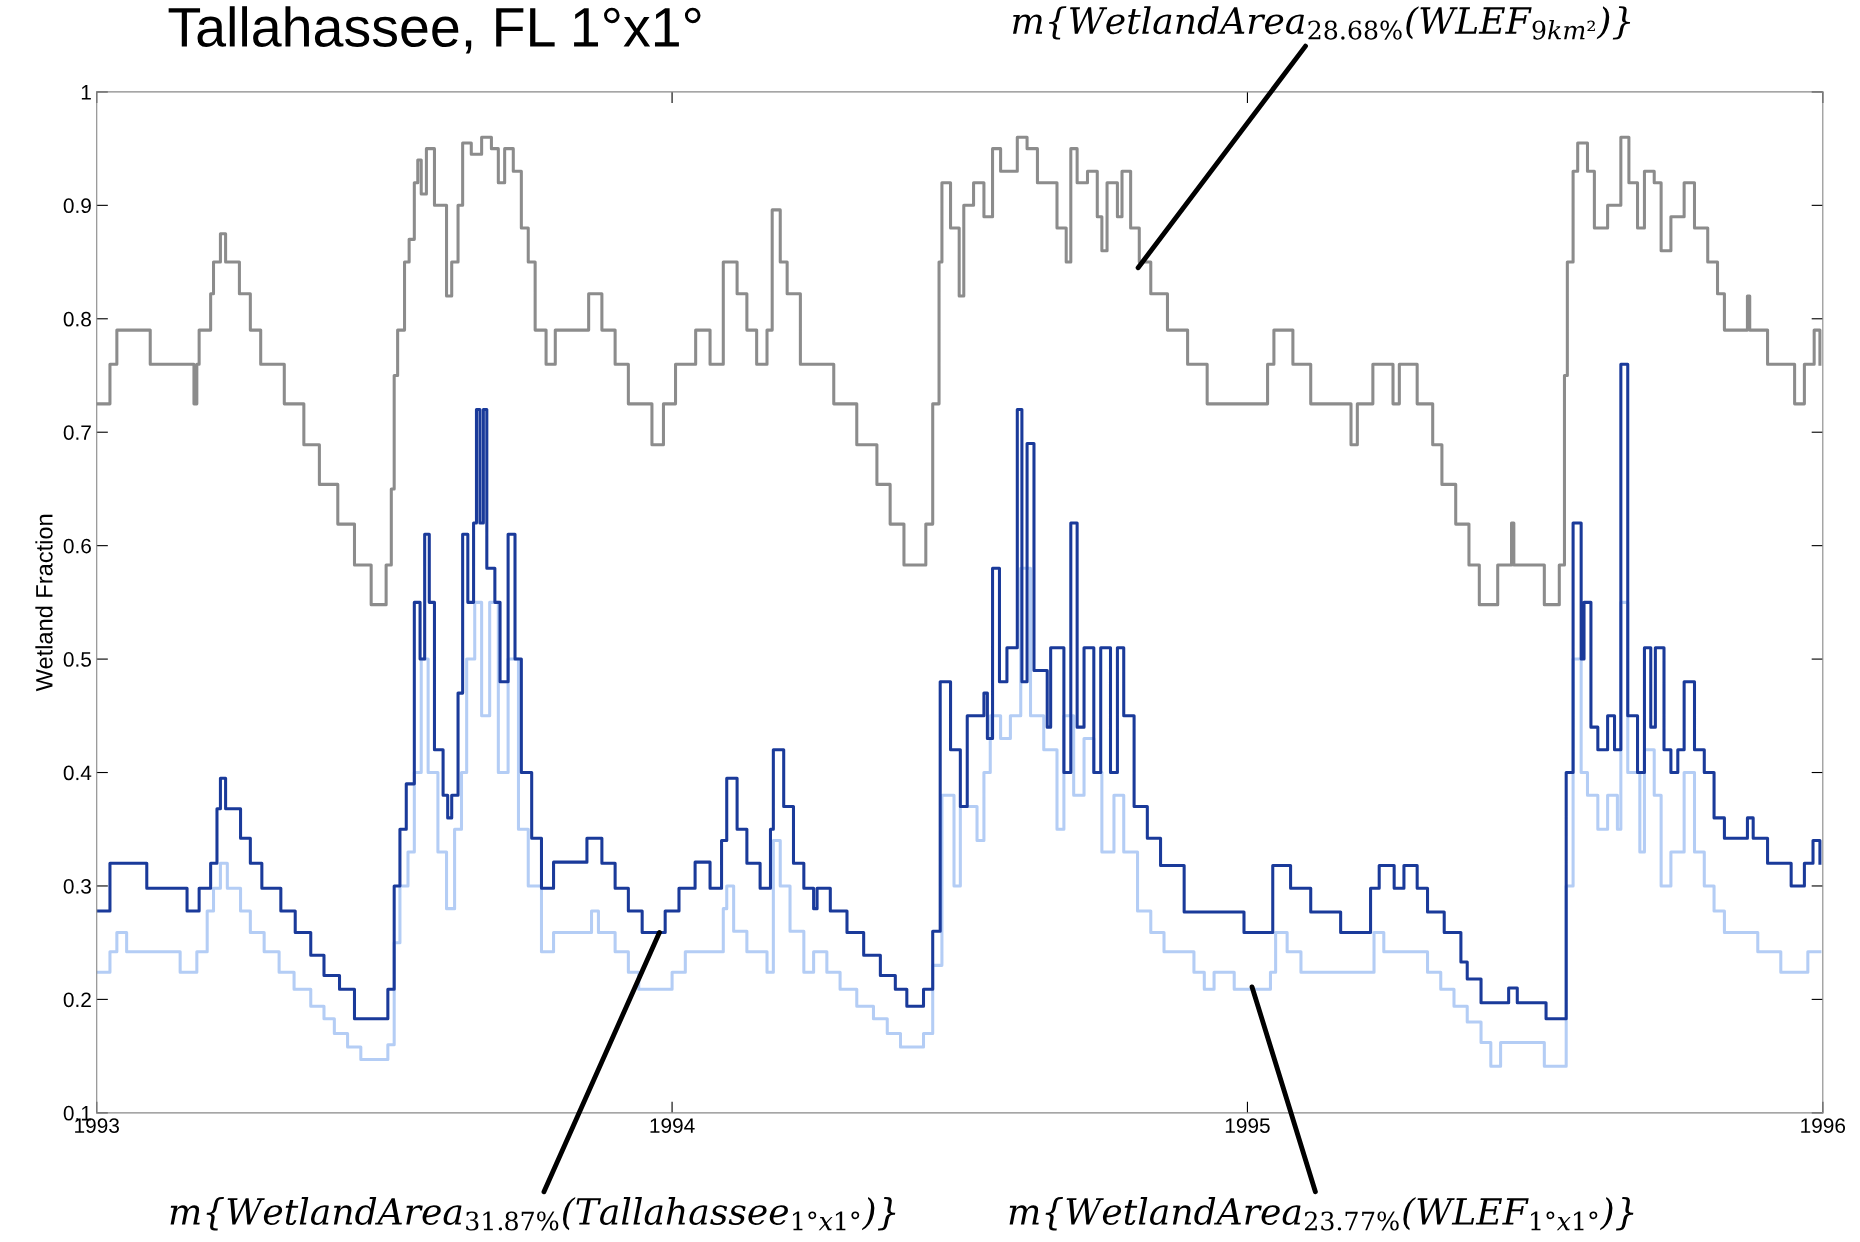 The height and width of the screenshot is (1242, 1860). I want to click on x-tick-label: 1996, so click(1823, 1125).